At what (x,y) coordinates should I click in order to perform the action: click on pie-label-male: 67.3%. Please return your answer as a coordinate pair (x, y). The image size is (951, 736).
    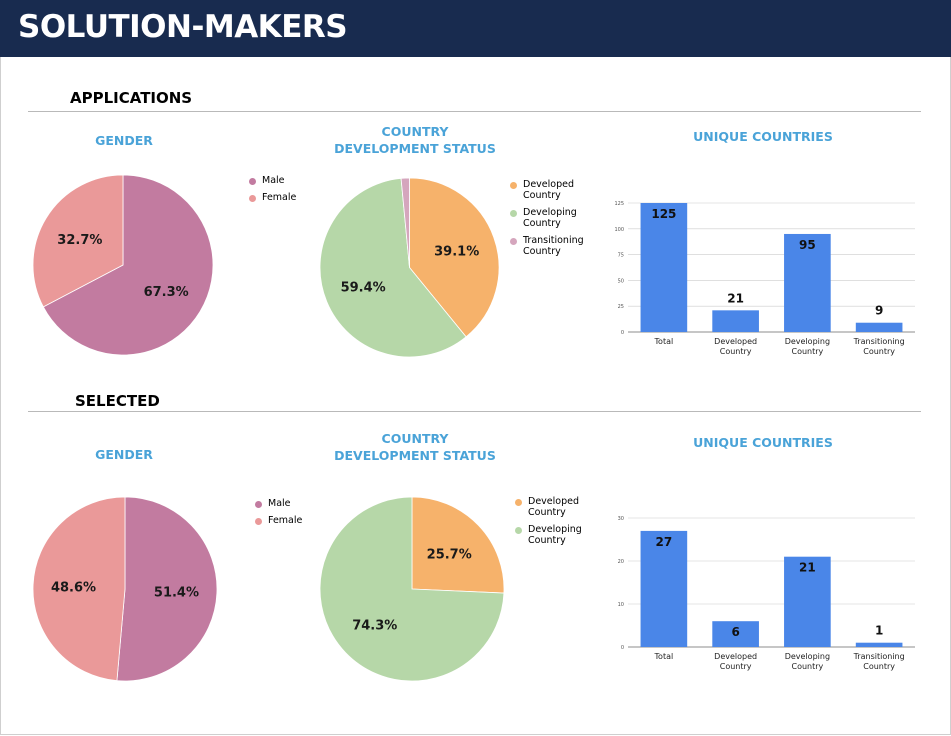
    Looking at the image, I should click on (166, 292).